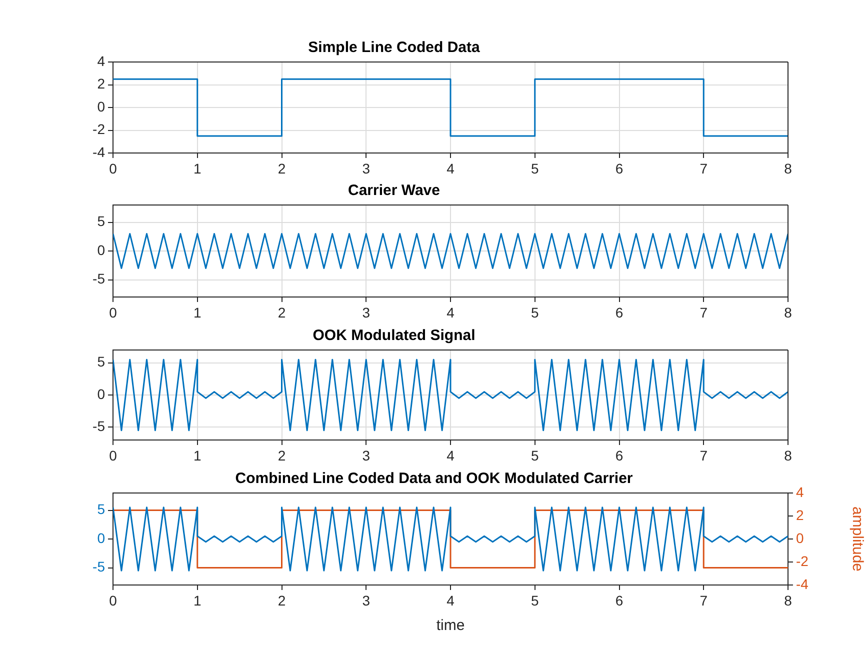 The image size is (868, 650). I want to click on y-tick-label: 2, so click(101, 84).